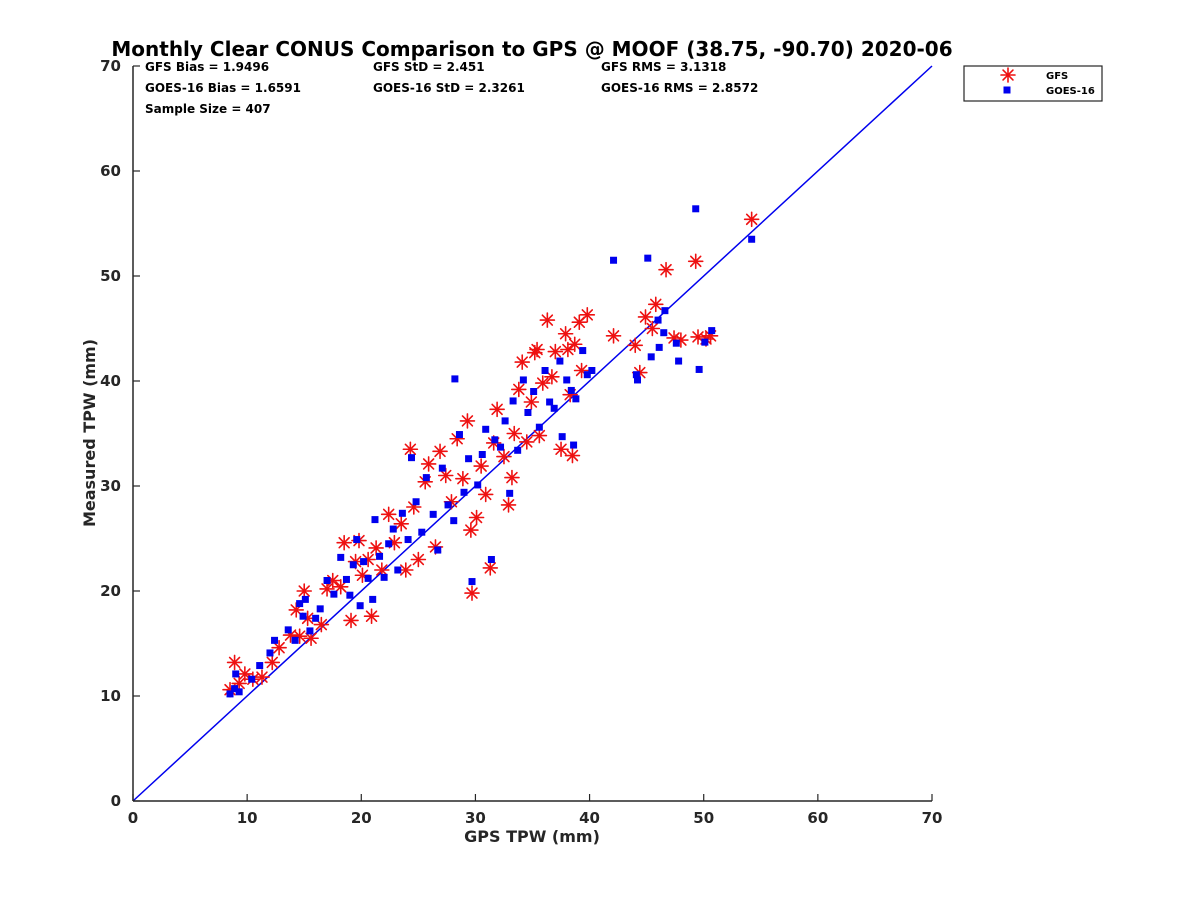  Describe the element at coordinates (110, 66) in the screenshot. I see `y-tick-label: 70` at that location.